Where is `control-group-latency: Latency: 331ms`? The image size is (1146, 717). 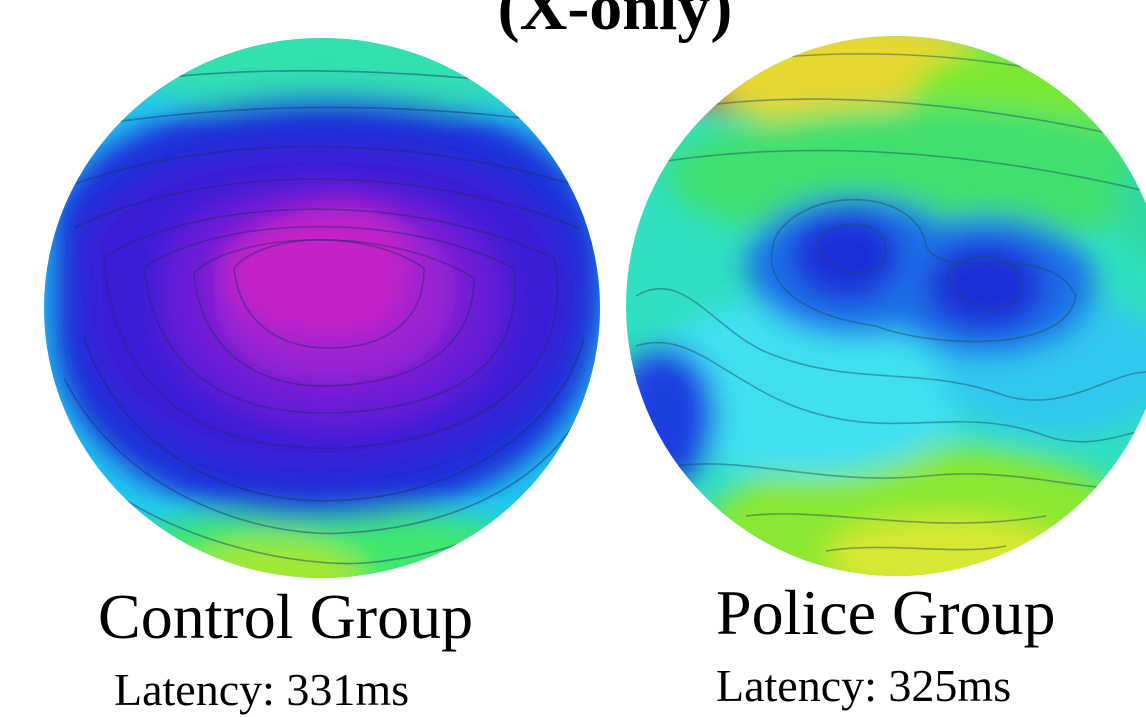 control-group-latency: Latency: 331ms is located at coordinates (262, 689).